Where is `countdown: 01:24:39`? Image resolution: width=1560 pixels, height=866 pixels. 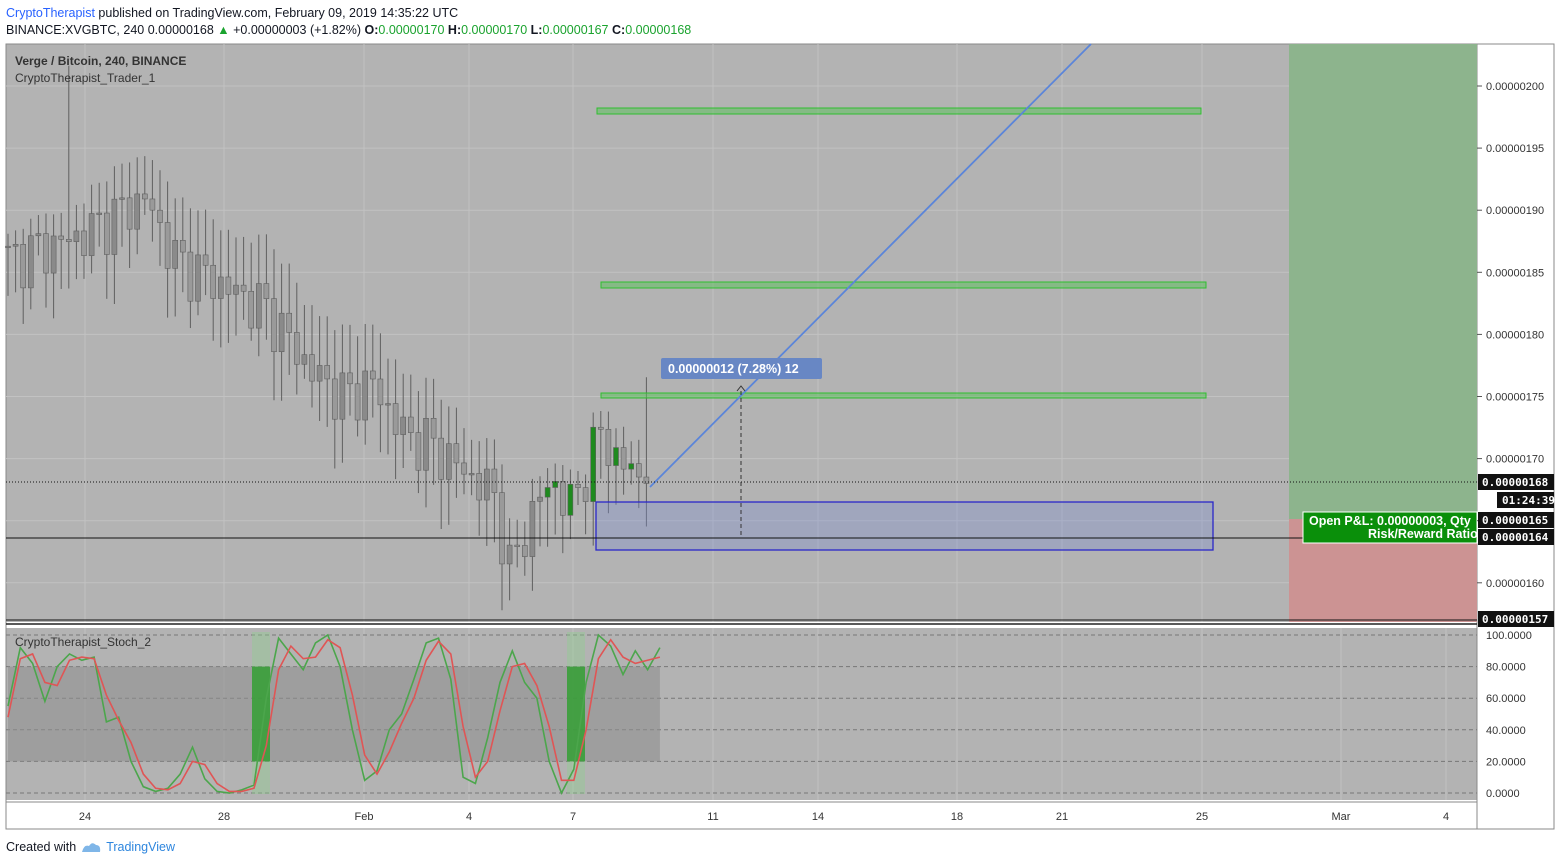 countdown: 01:24:39 is located at coordinates (1528, 500).